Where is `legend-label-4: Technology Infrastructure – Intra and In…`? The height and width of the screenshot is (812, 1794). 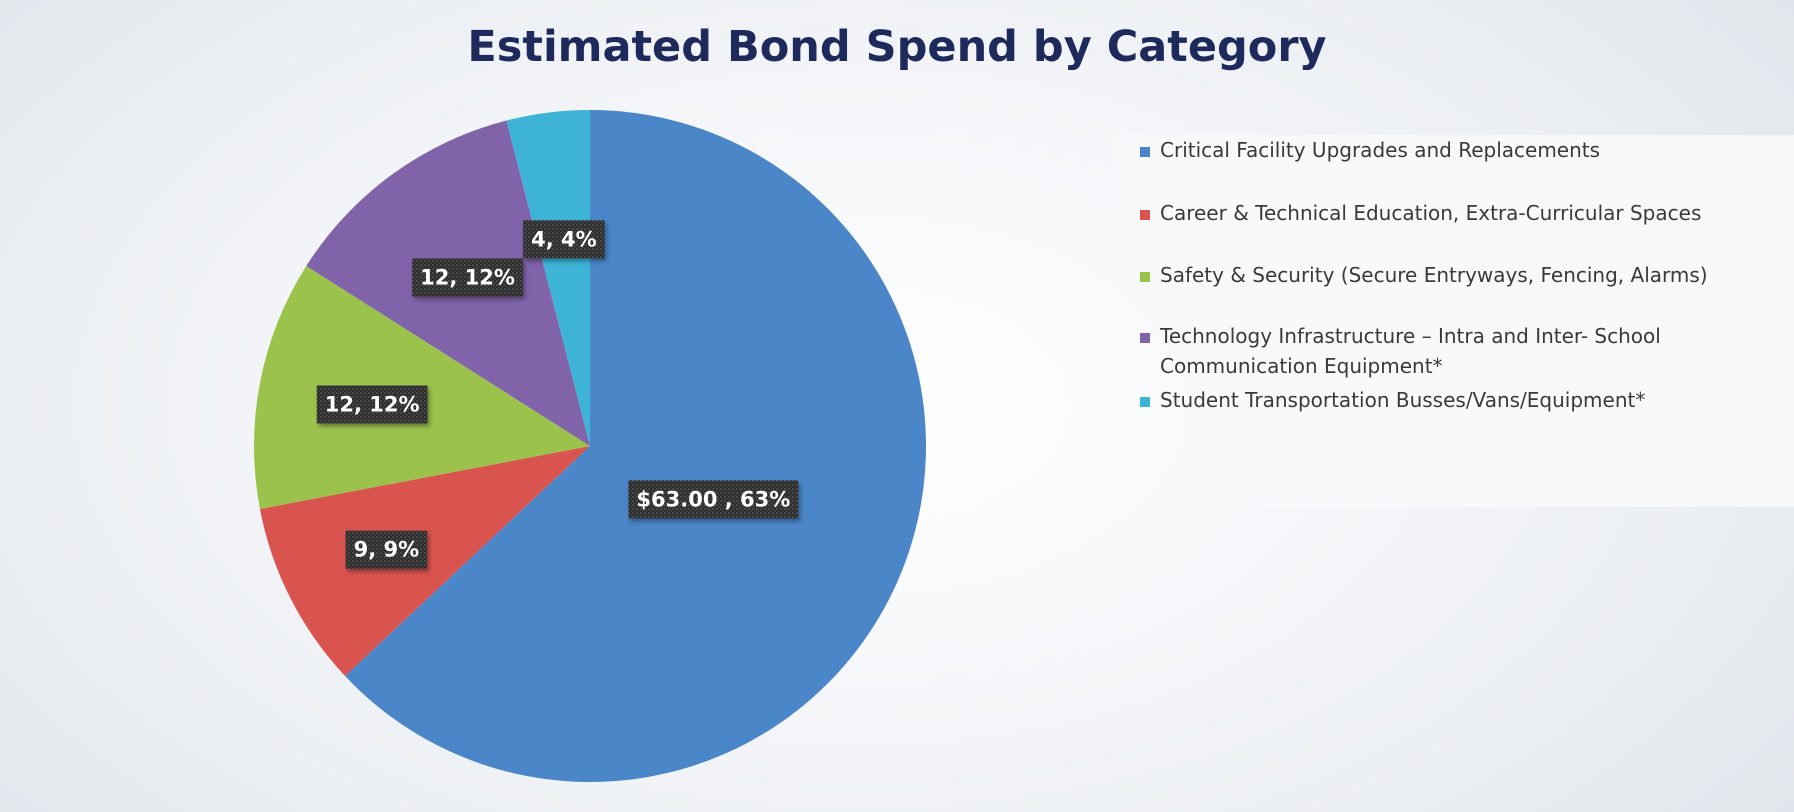
legend-label-4: Technology Infrastructure – Intra and In… is located at coordinates (1410, 351).